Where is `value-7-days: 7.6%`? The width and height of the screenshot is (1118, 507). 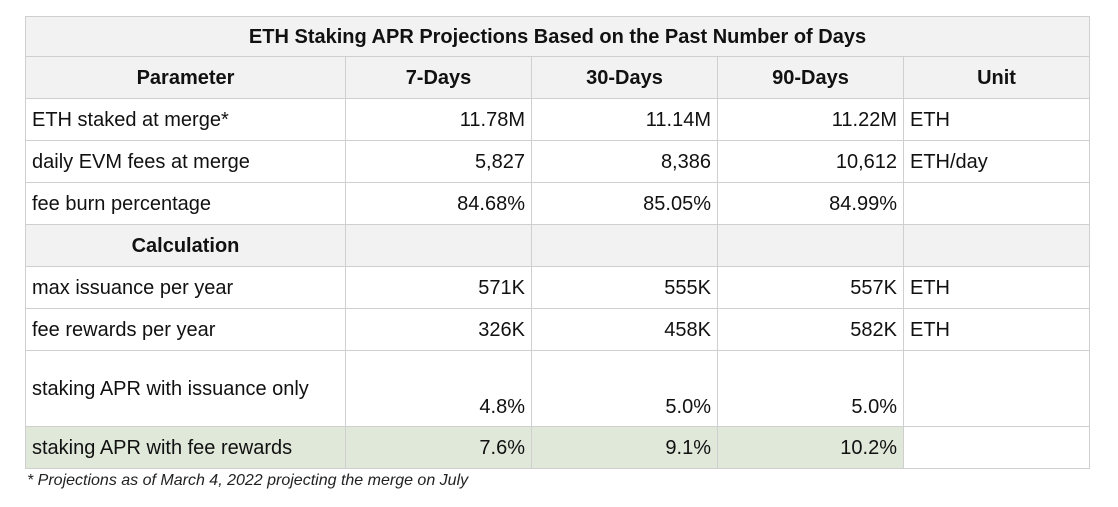
value-7-days: 7.6% is located at coordinates (438, 447).